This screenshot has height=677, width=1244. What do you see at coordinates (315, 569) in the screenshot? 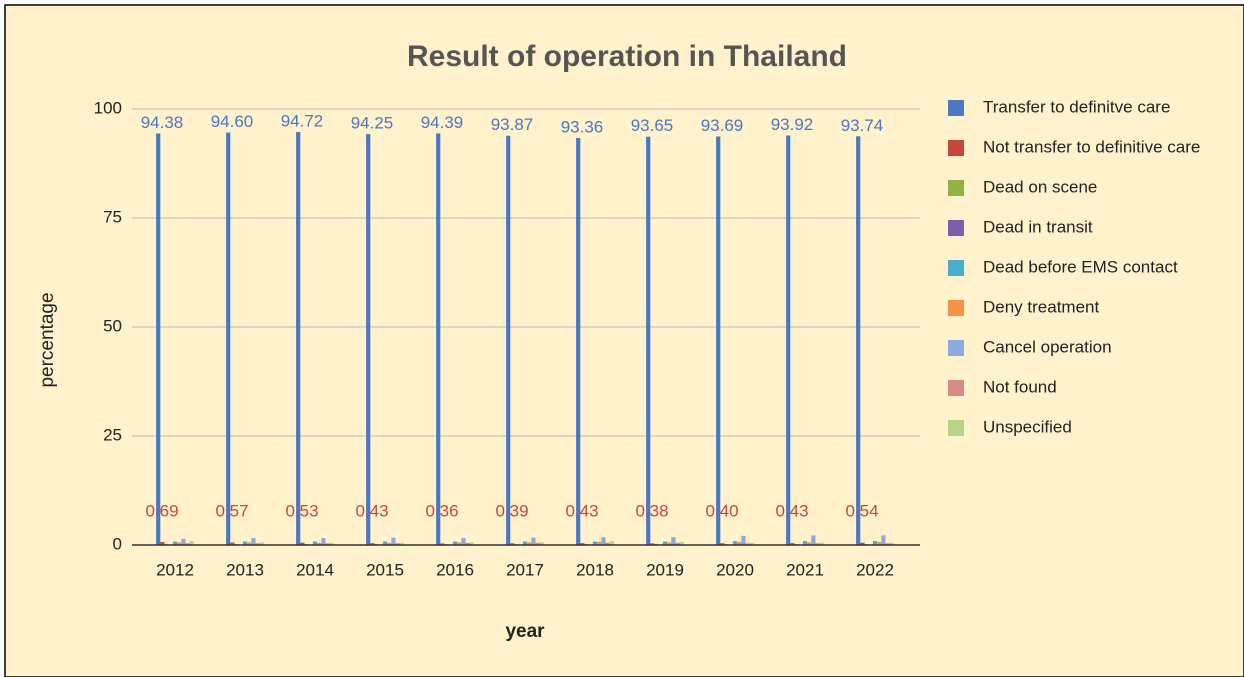
I see `x-tick-label: 2014` at bounding box center [315, 569].